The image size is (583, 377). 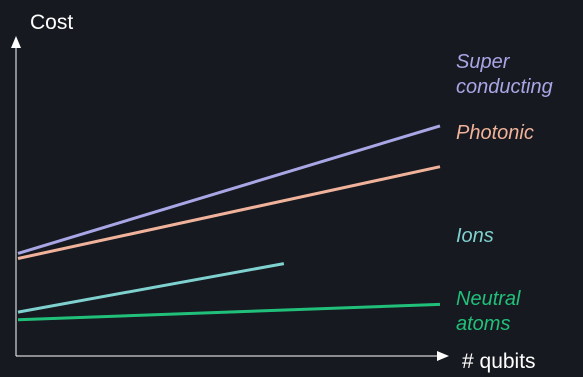 What do you see at coordinates (51, 22) in the screenshot?
I see `y-axis-label: Cost` at bounding box center [51, 22].